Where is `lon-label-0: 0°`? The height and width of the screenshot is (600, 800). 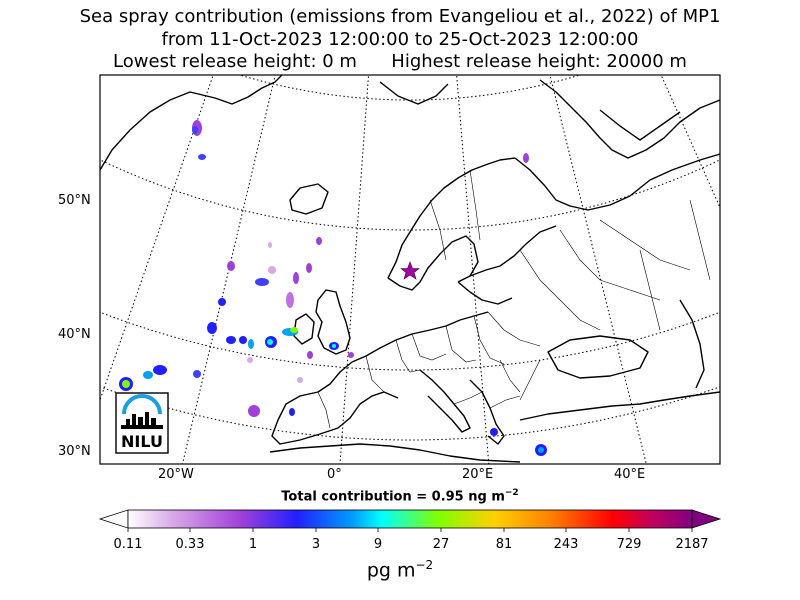
lon-label-0: 0° is located at coordinates (334, 474).